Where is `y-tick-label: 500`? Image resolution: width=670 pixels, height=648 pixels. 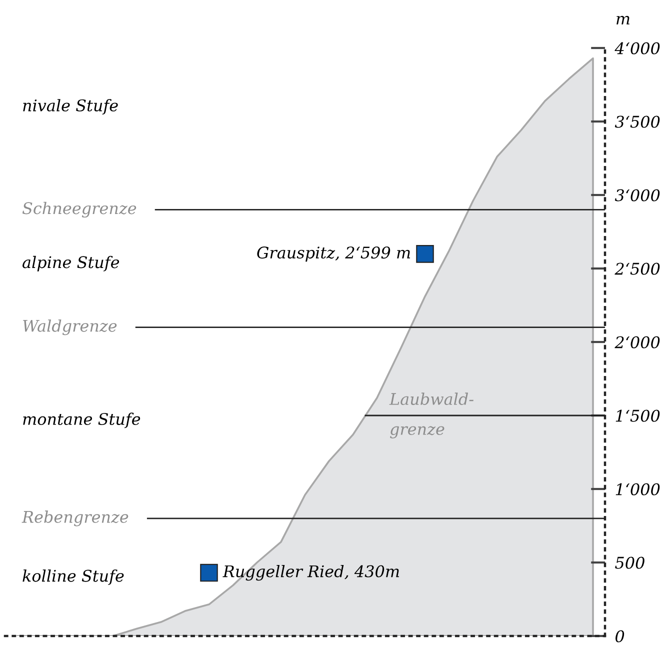
y-tick-label: 500 is located at coordinates (629, 562).